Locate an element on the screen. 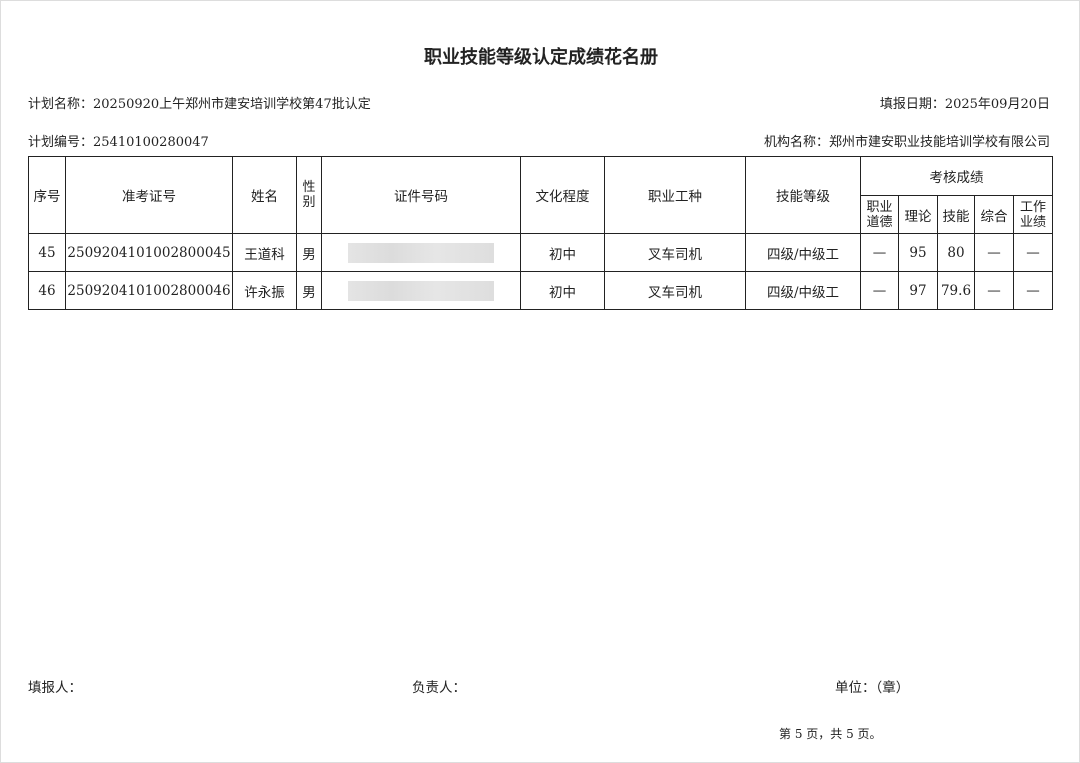 Image resolution: width=1080 pixels, height=763 pixels. header-exam-no: 准考证号 is located at coordinates (149, 195).